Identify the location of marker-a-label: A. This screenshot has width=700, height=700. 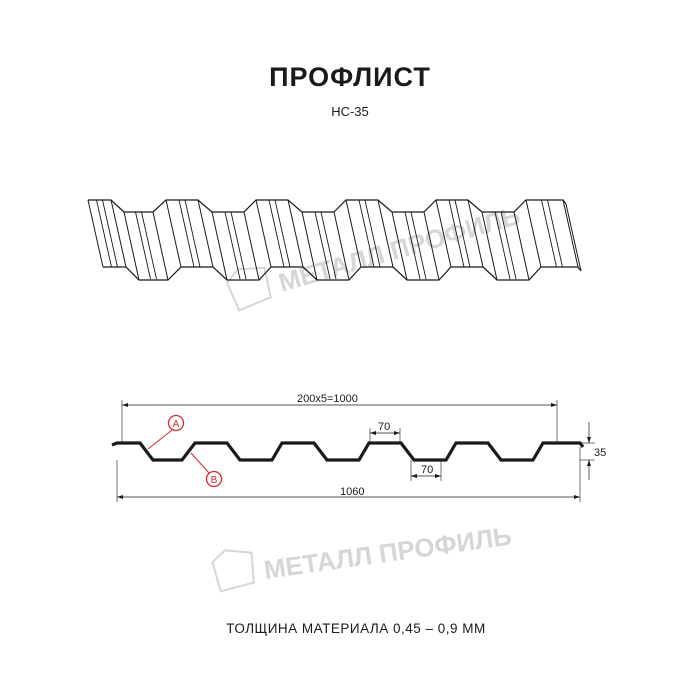
(176, 424).